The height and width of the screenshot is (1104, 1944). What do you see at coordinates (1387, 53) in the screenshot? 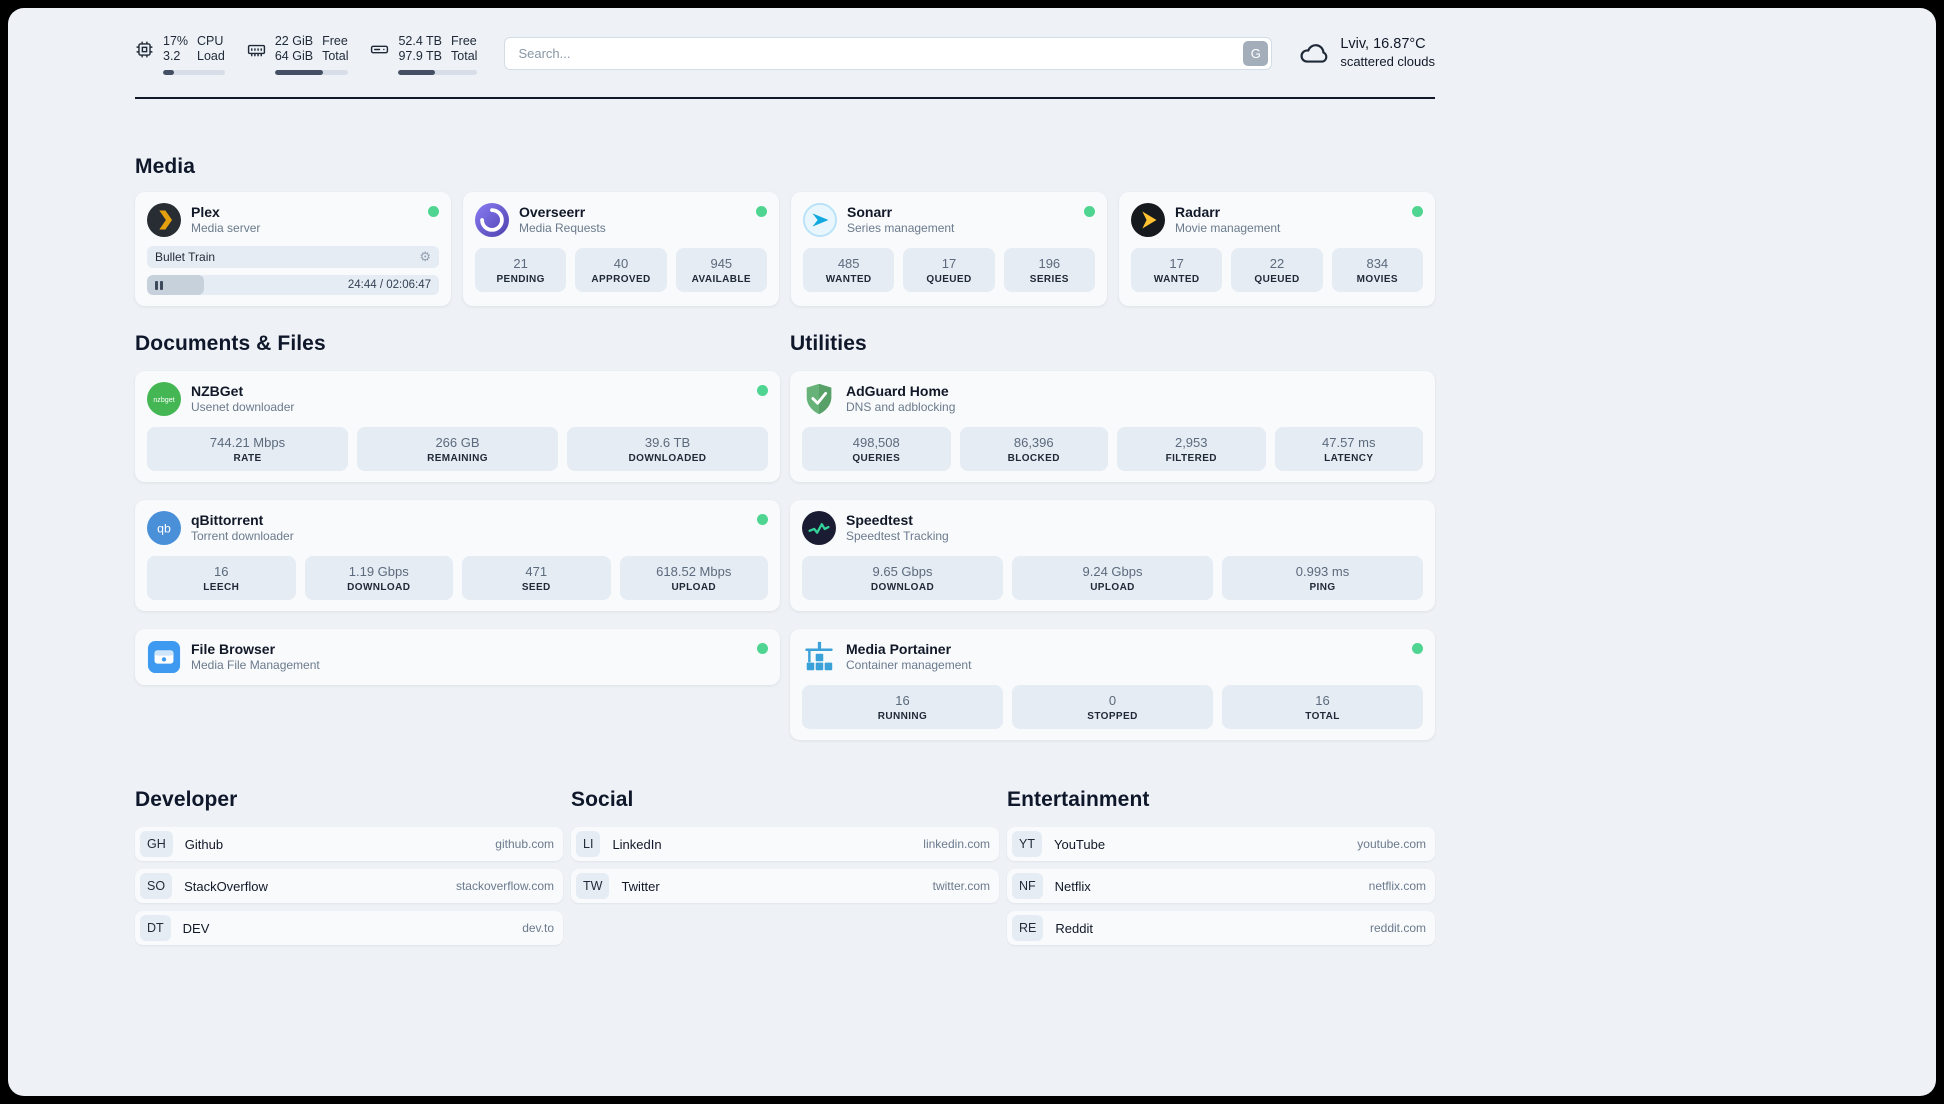
I see `weather-text: Lviv, 16.87°C scattered clouds` at bounding box center [1387, 53].